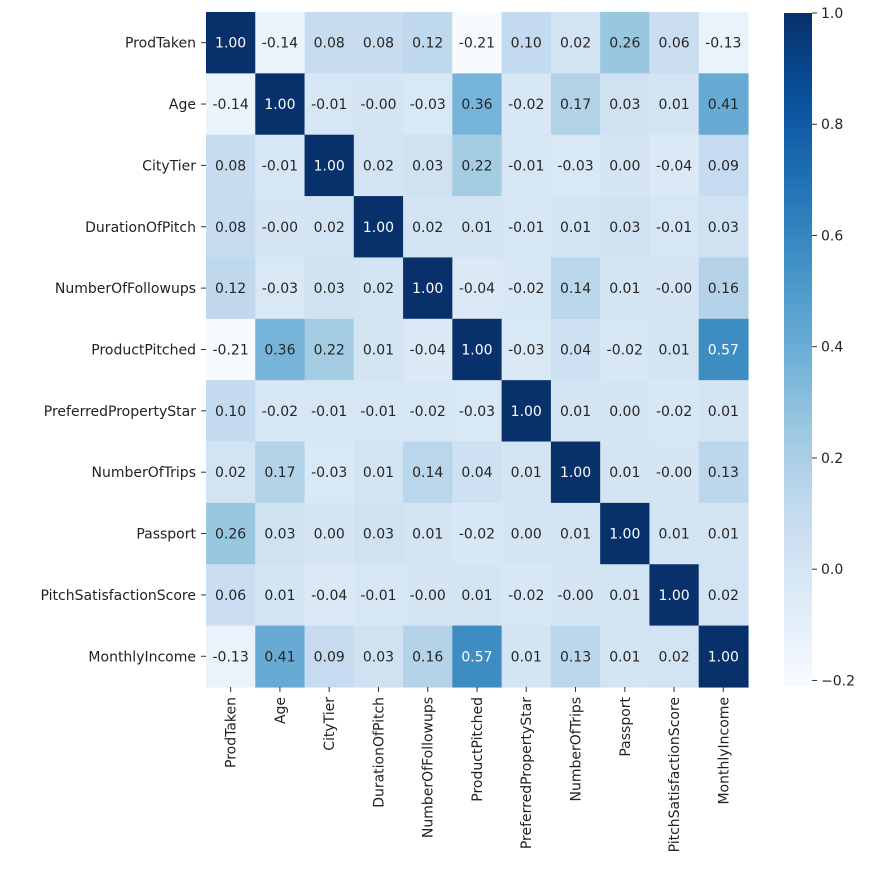 This screenshot has width=891, height=882. I want to click on cell-value-label: -0.04, so click(477, 289).